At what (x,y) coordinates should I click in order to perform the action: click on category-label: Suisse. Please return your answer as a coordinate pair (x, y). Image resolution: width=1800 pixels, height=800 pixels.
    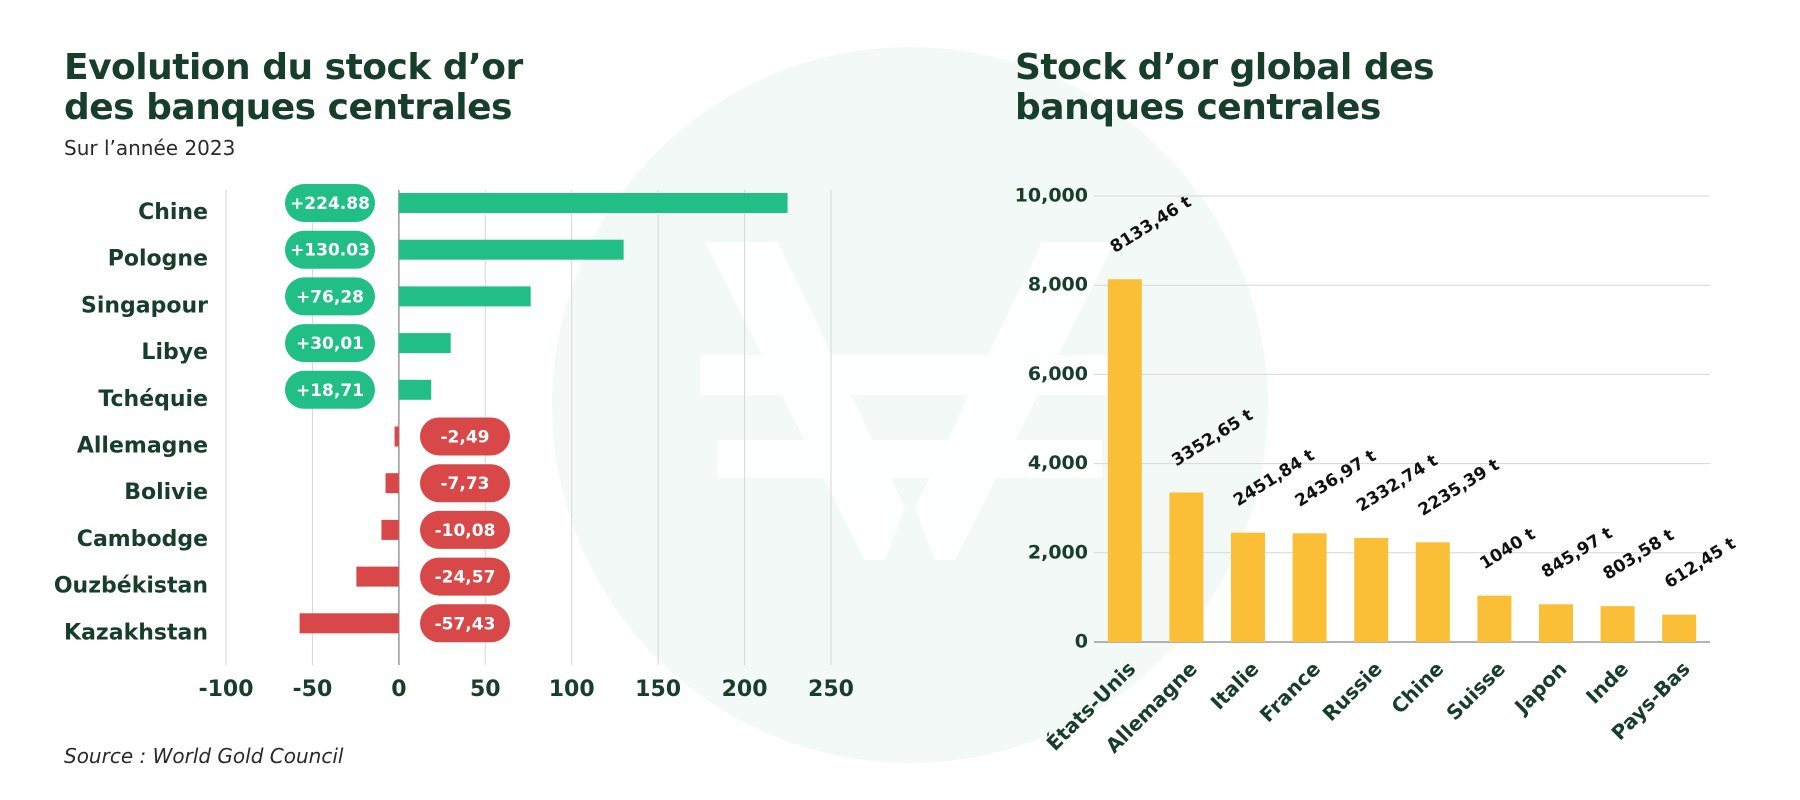
    Looking at the image, I should click on (1475, 691).